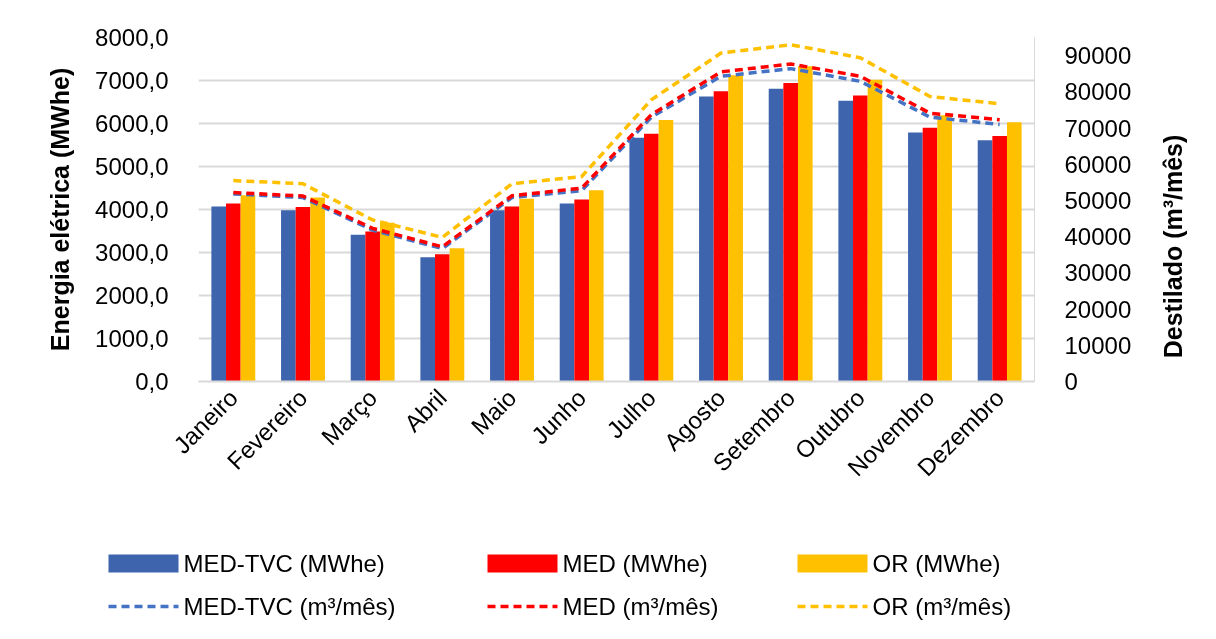 This screenshot has width=1216, height=639. What do you see at coordinates (132, 209) in the screenshot?
I see `y-tick-label: 4000,0` at bounding box center [132, 209].